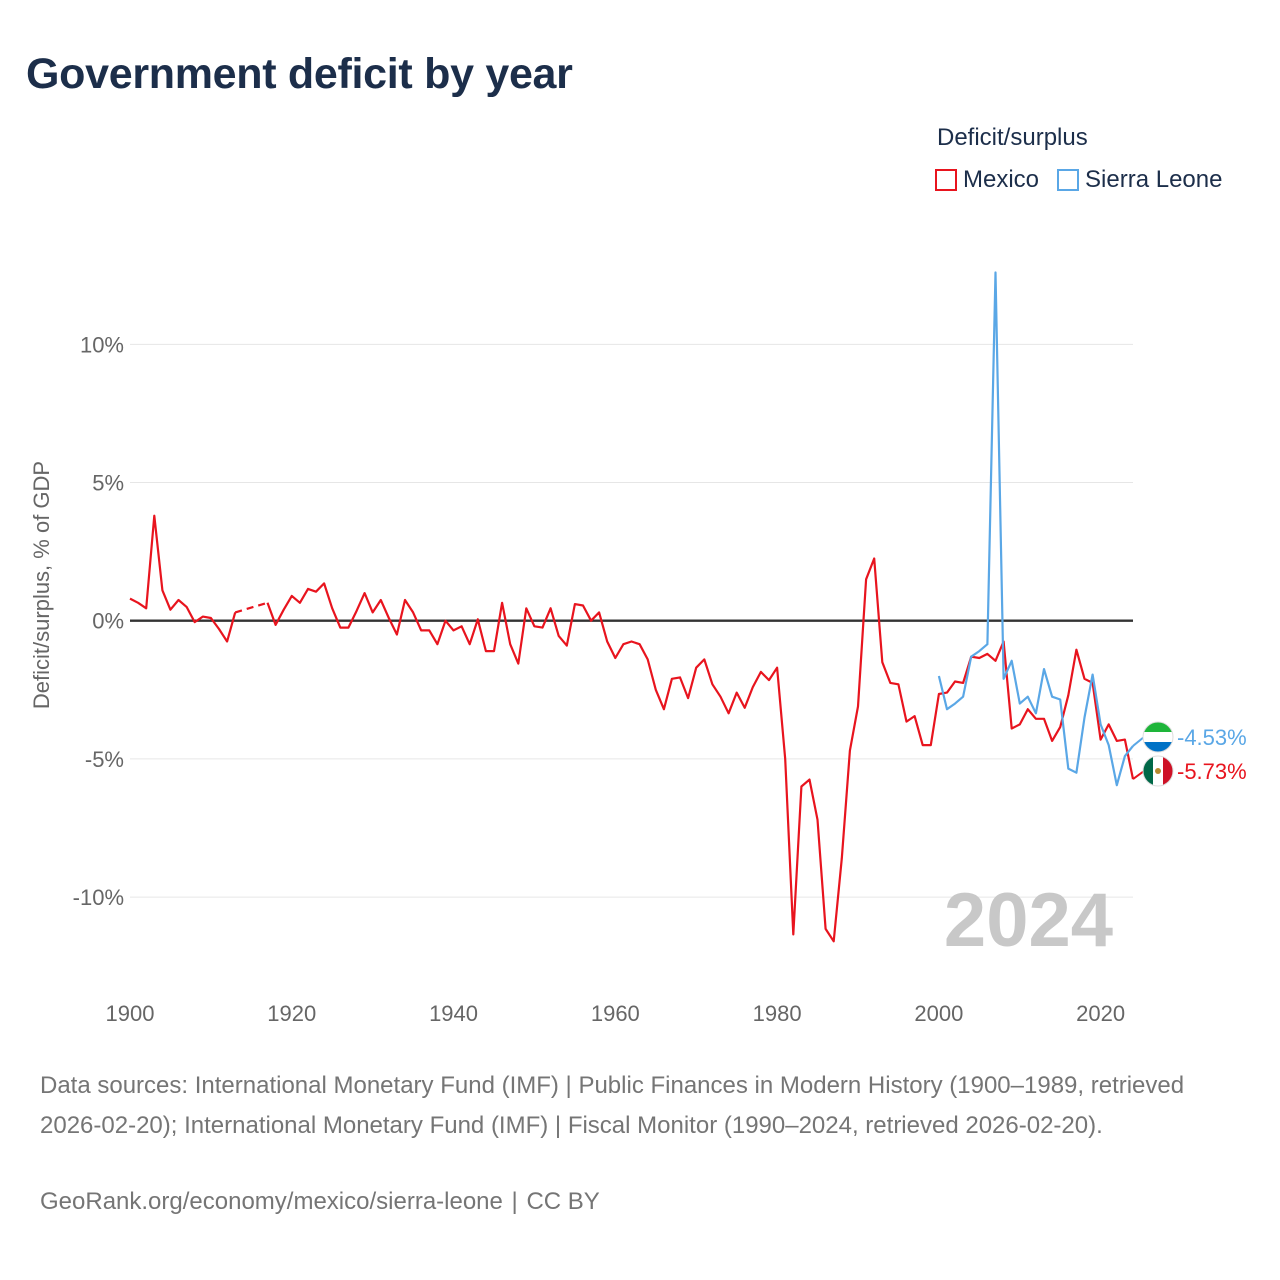 The width and height of the screenshot is (1280, 1280). I want to click on legend-label-sierra-leone: Sierra Leone, so click(1154, 179).